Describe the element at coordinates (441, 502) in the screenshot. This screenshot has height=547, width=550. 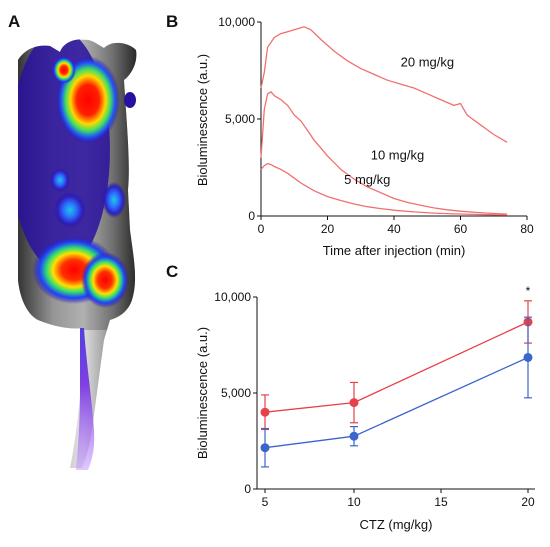
I see `x-tick-label-c: 15` at that location.